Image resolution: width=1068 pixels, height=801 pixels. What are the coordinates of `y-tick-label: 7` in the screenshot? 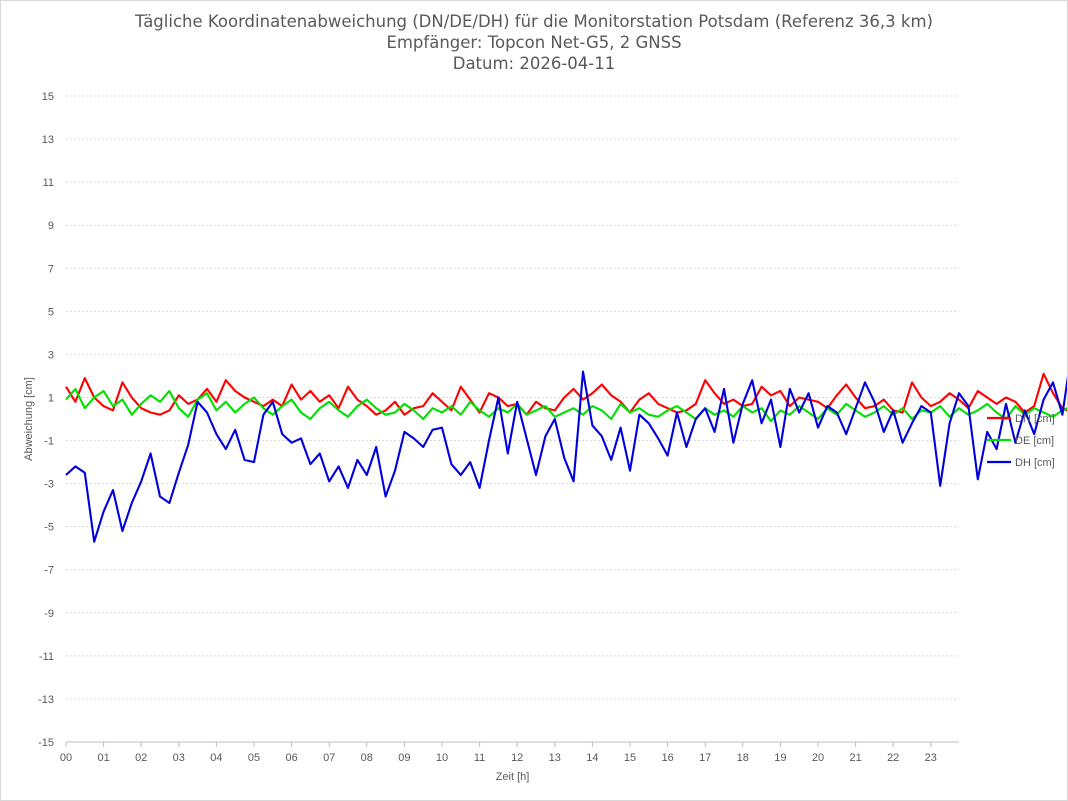 It's located at (51, 269).